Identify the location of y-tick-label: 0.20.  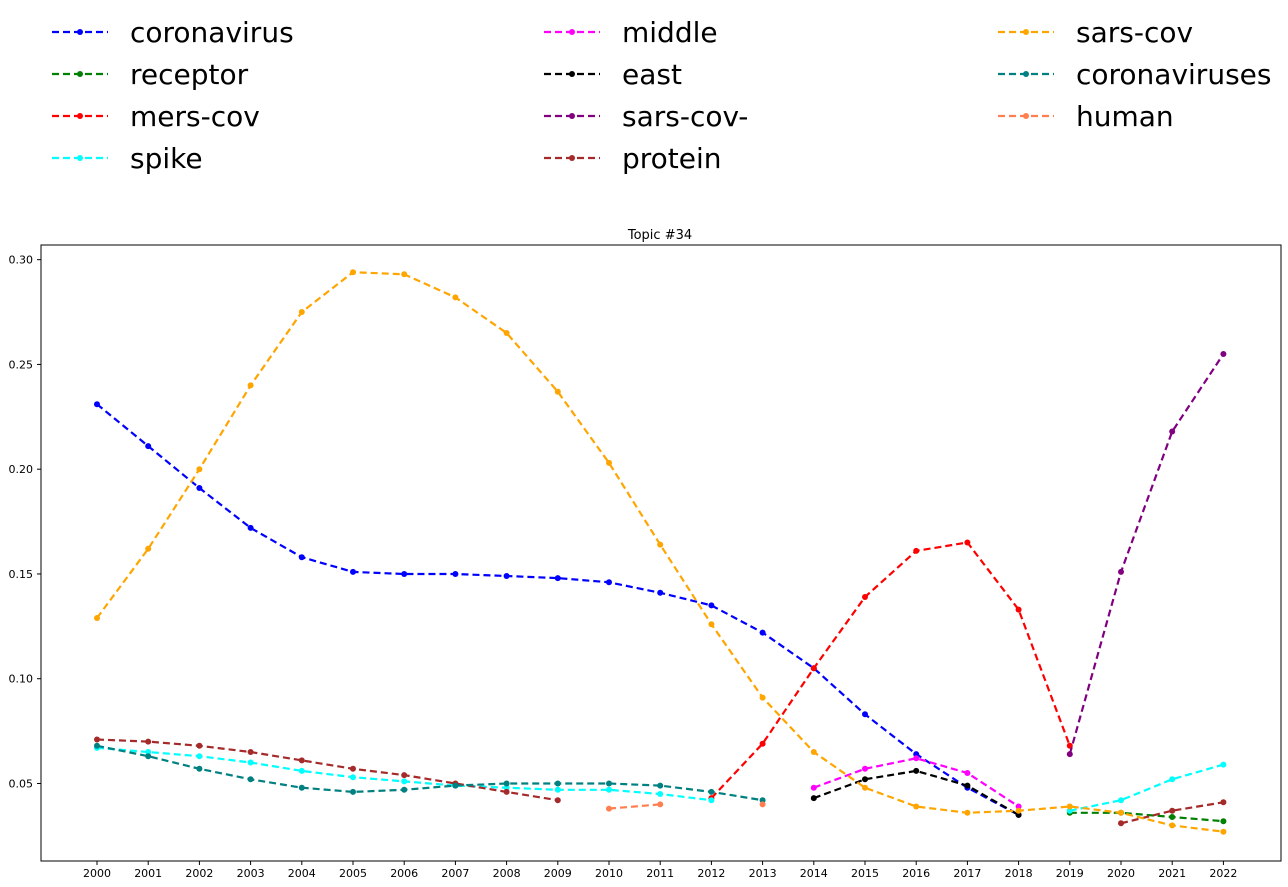
(21, 469).